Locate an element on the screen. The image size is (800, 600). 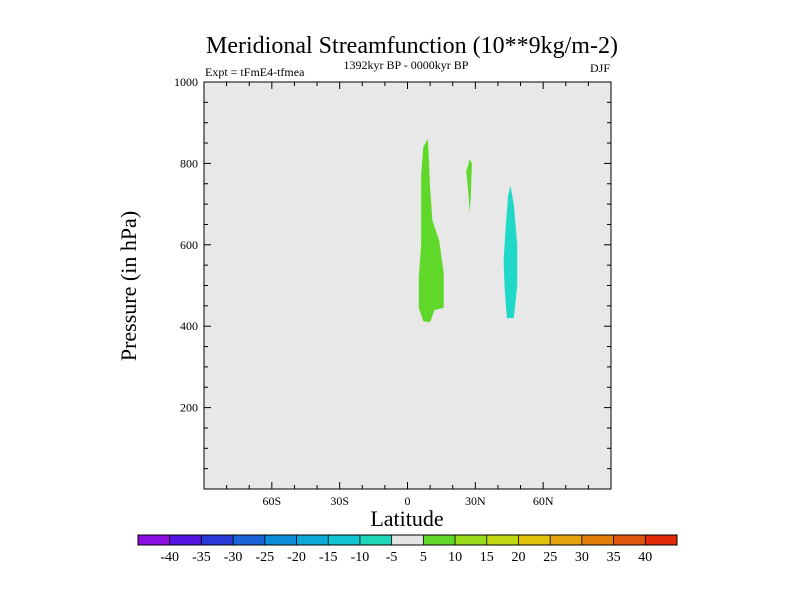
colorbar-label: -30 is located at coordinates (233, 557).